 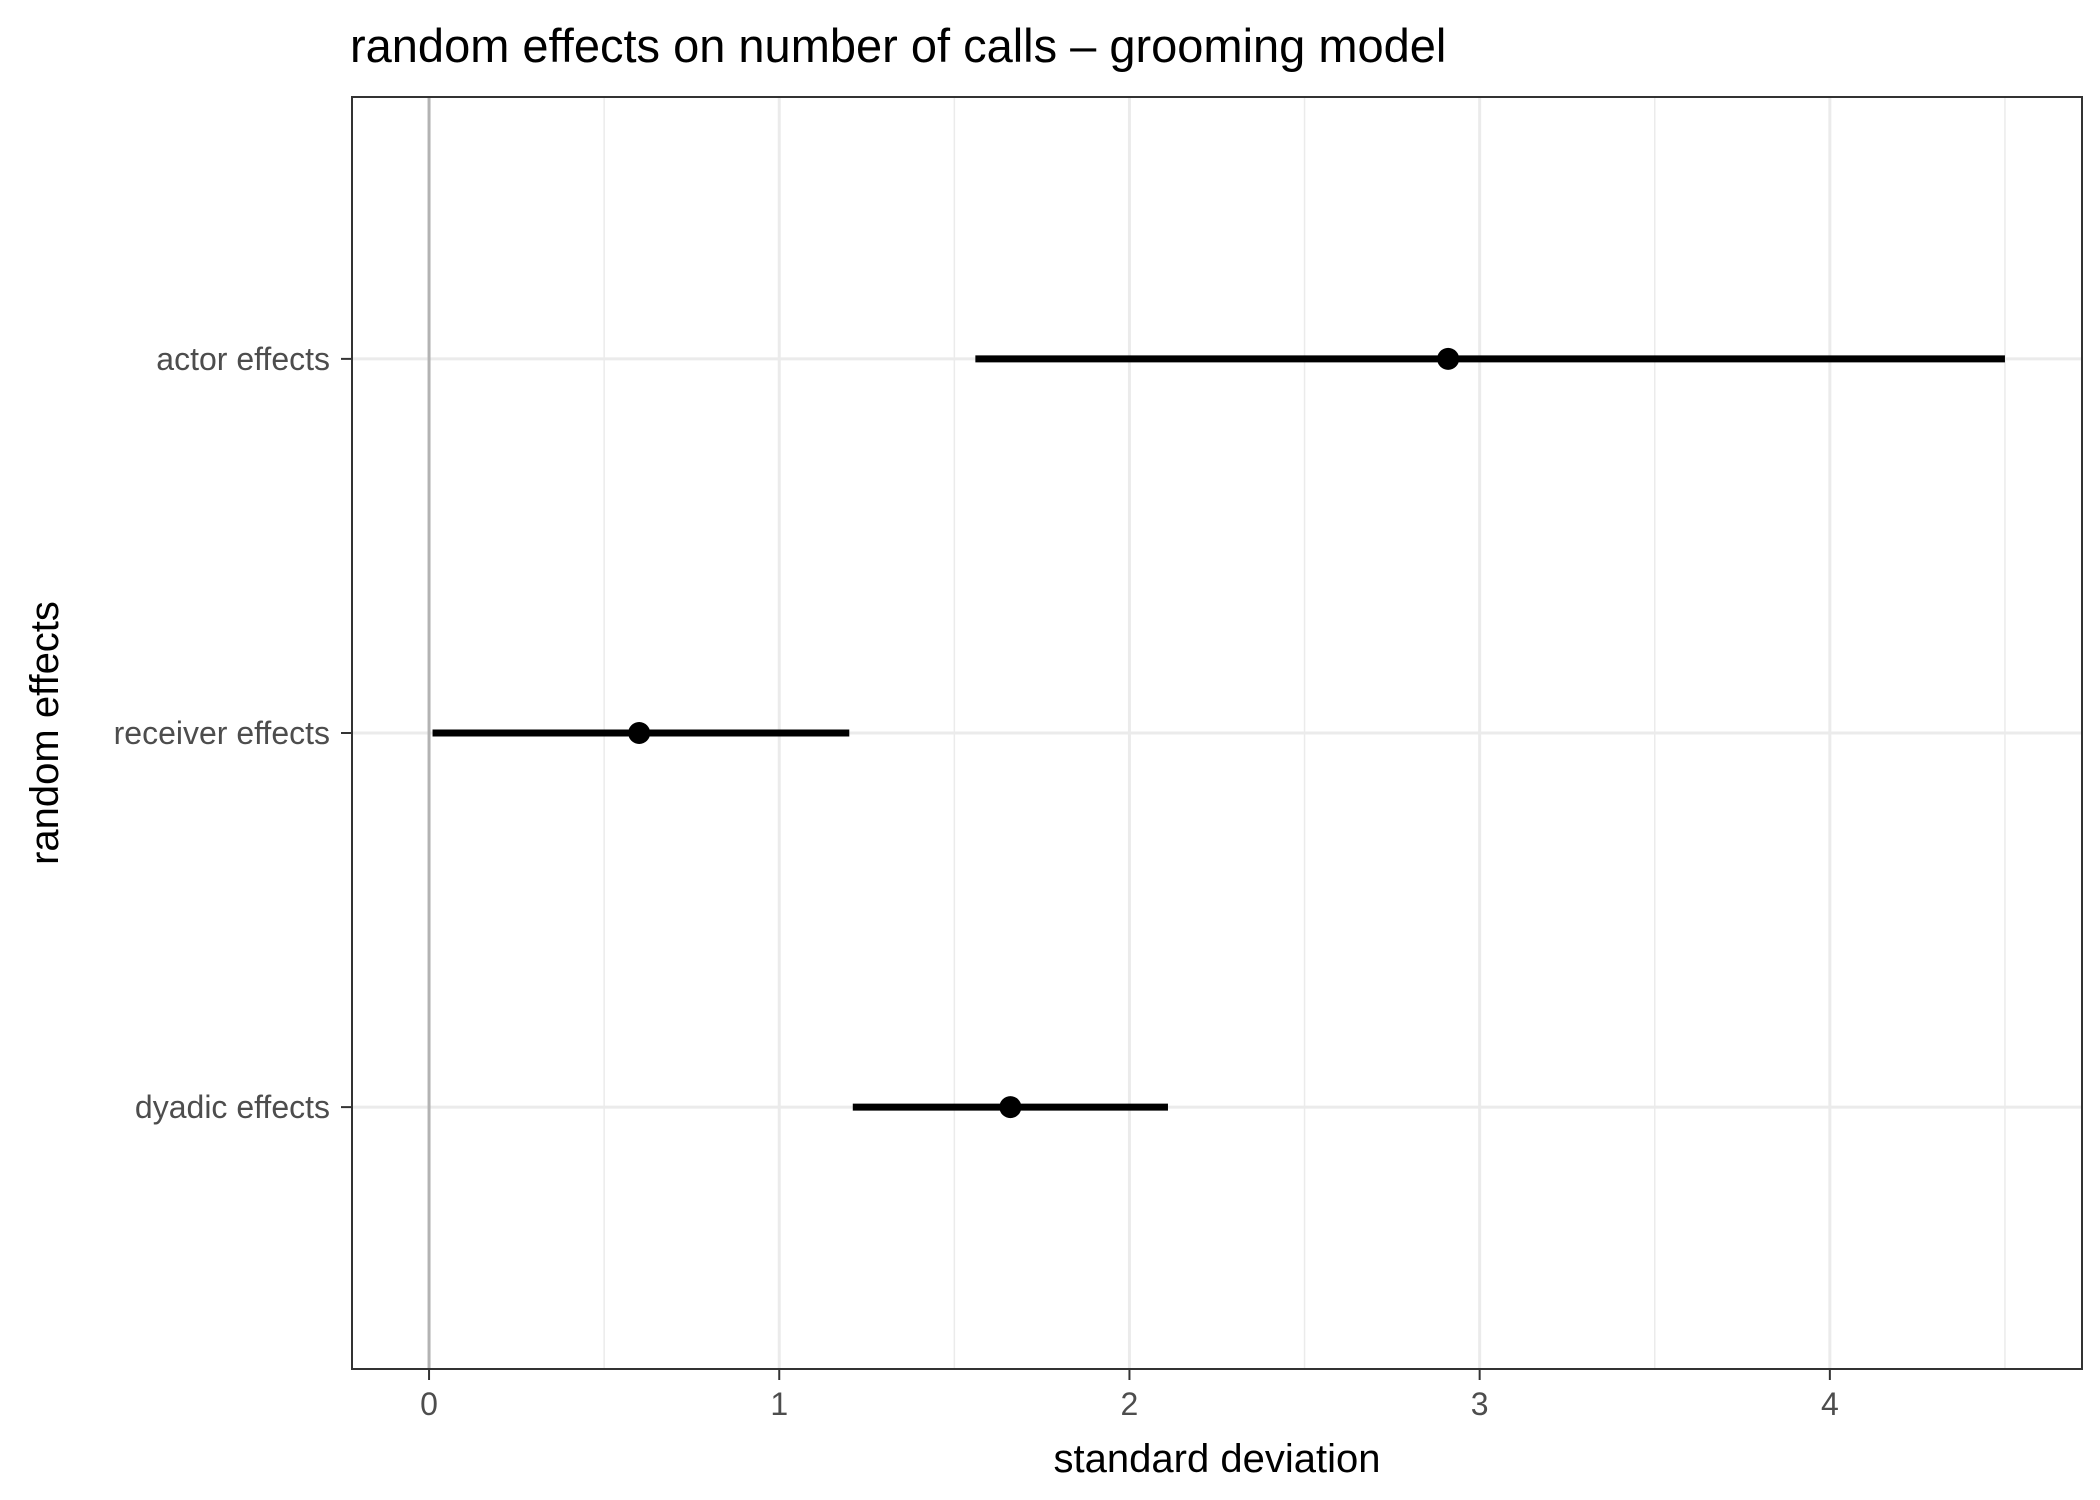 What do you see at coordinates (1830, 1404) in the screenshot?
I see `x-tick-label: 4` at bounding box center [1830, 1404].